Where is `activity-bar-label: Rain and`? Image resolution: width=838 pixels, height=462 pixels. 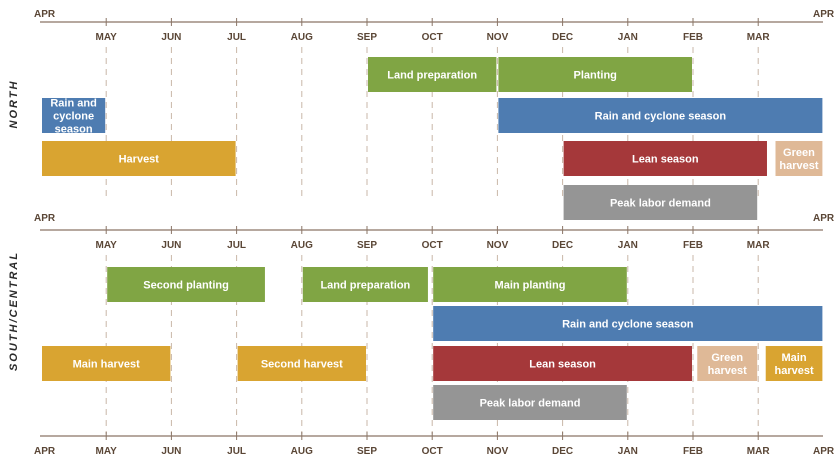 activity-bar-label: Rain and is located at coordinates (73, 104).